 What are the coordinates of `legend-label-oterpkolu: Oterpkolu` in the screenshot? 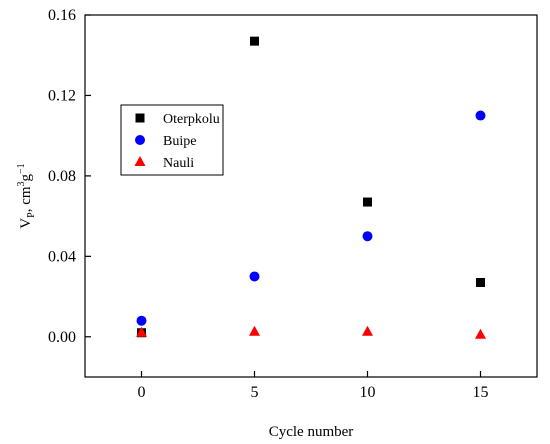 It's located at (191, 119).